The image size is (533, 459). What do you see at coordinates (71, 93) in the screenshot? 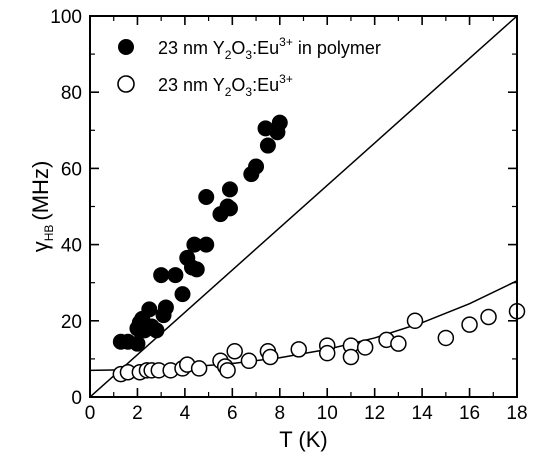
I see `y-tick-label: 80` at bounding box center [71, 93].